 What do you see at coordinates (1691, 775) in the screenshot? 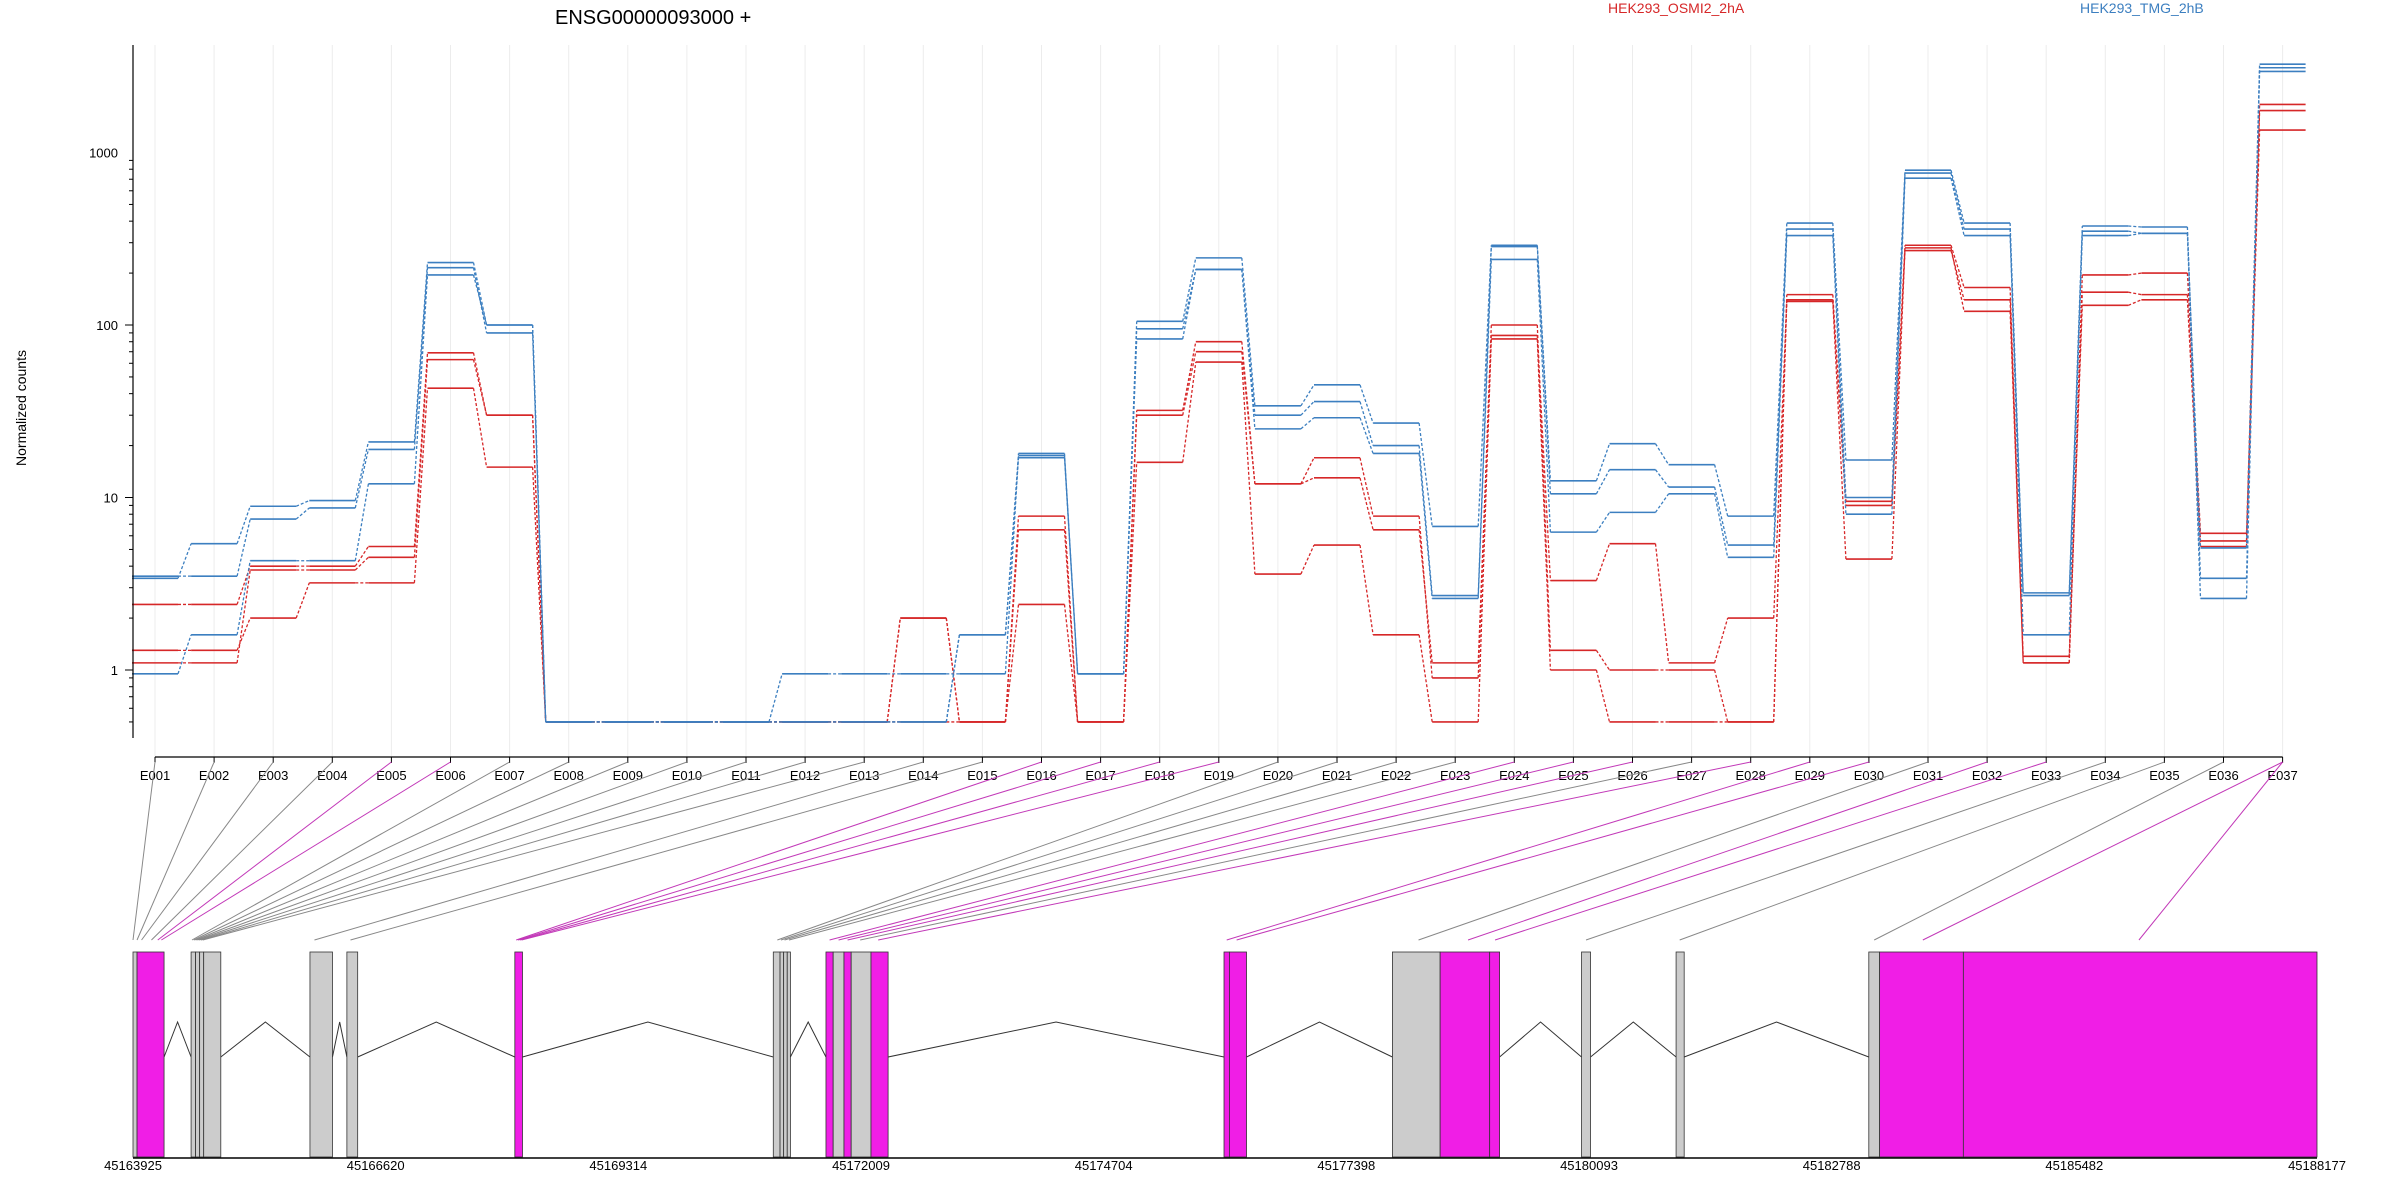
I see `x-tick-label: E027` at bounding box center [1691, 775].